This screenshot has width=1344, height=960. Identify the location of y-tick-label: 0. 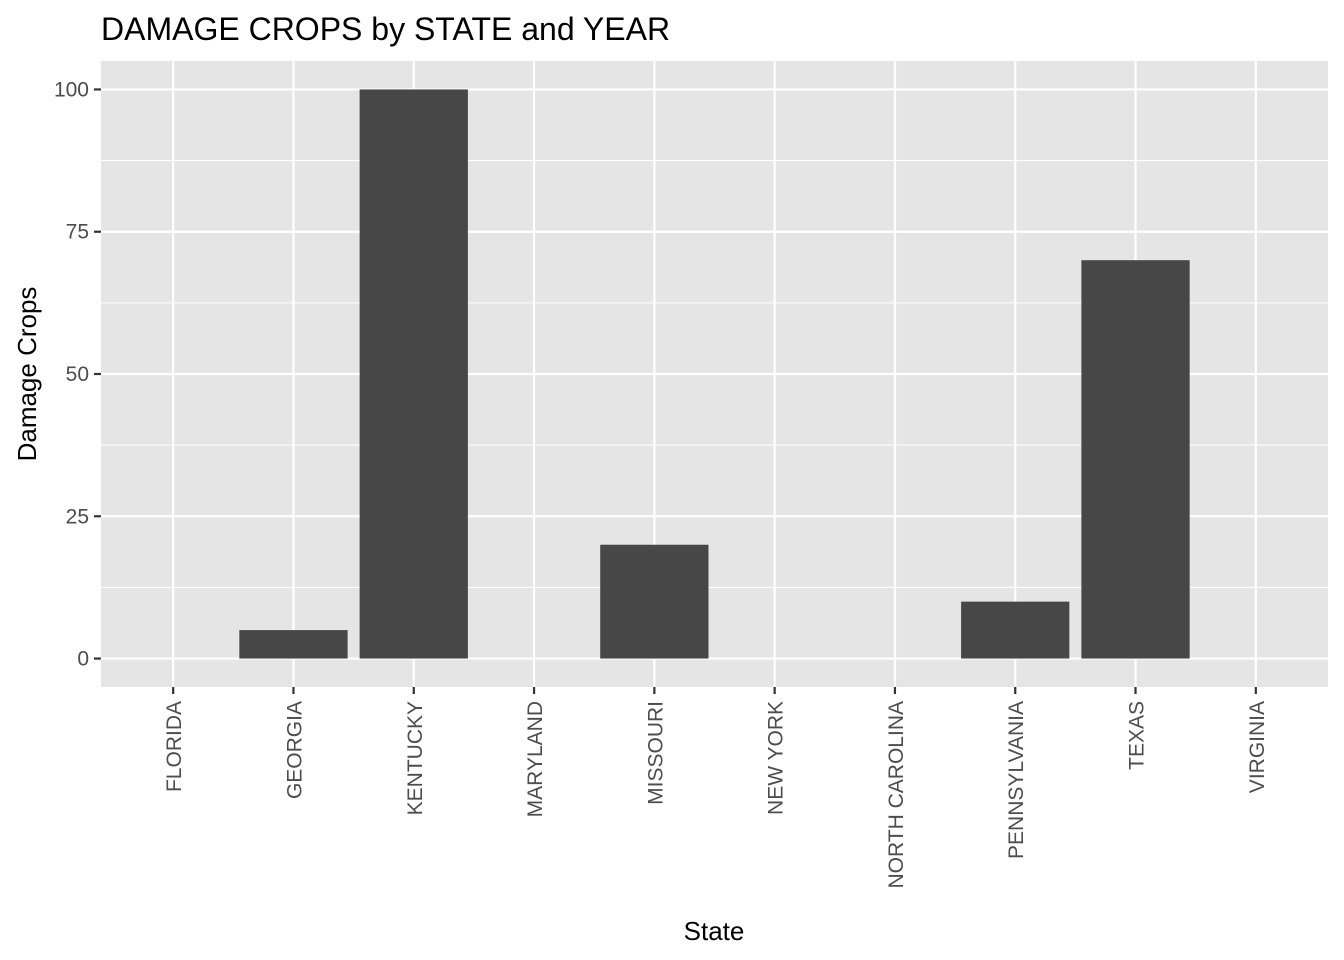
(83, 659).